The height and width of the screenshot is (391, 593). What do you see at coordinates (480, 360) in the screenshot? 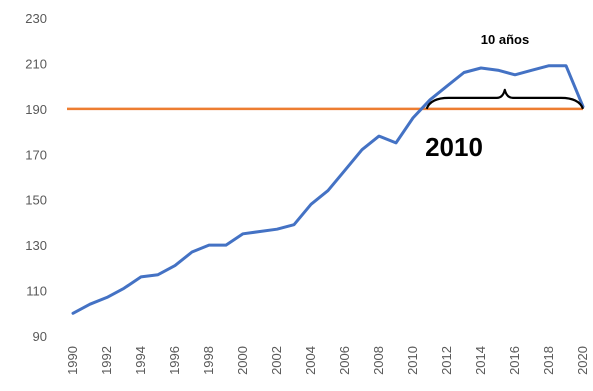
I see `x-tick-label: 2014` at bounding box center [480, 360].